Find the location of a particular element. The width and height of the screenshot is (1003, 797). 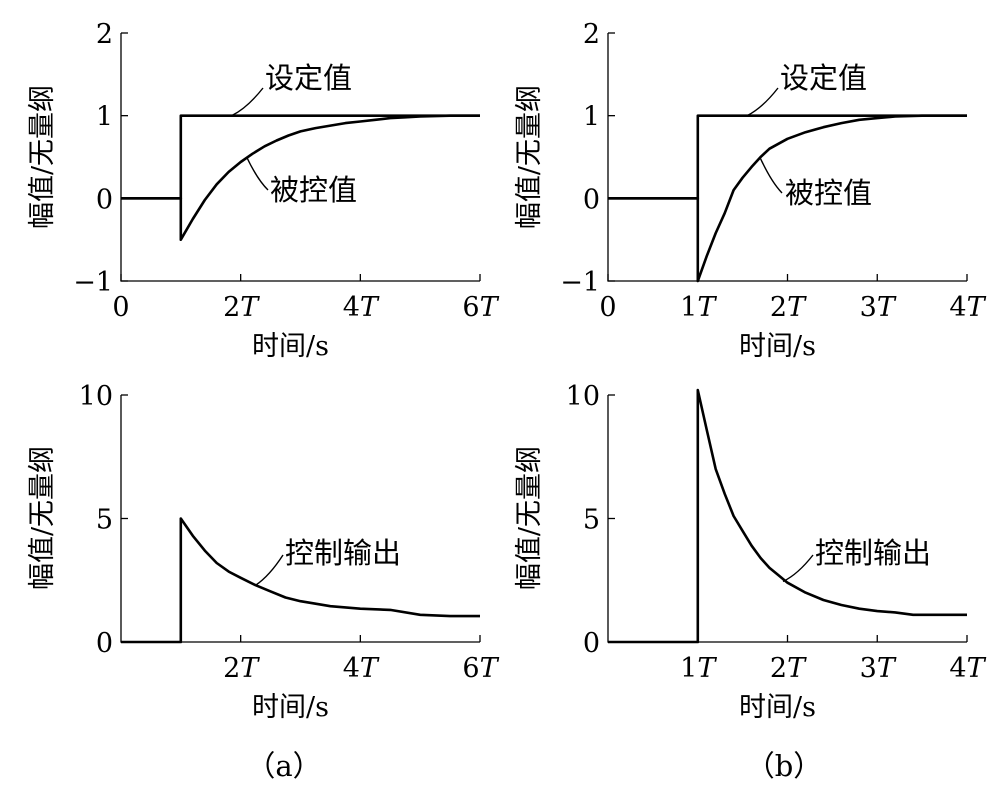

subfigure-caption-a: （a） is located at coordinates (283, 766).